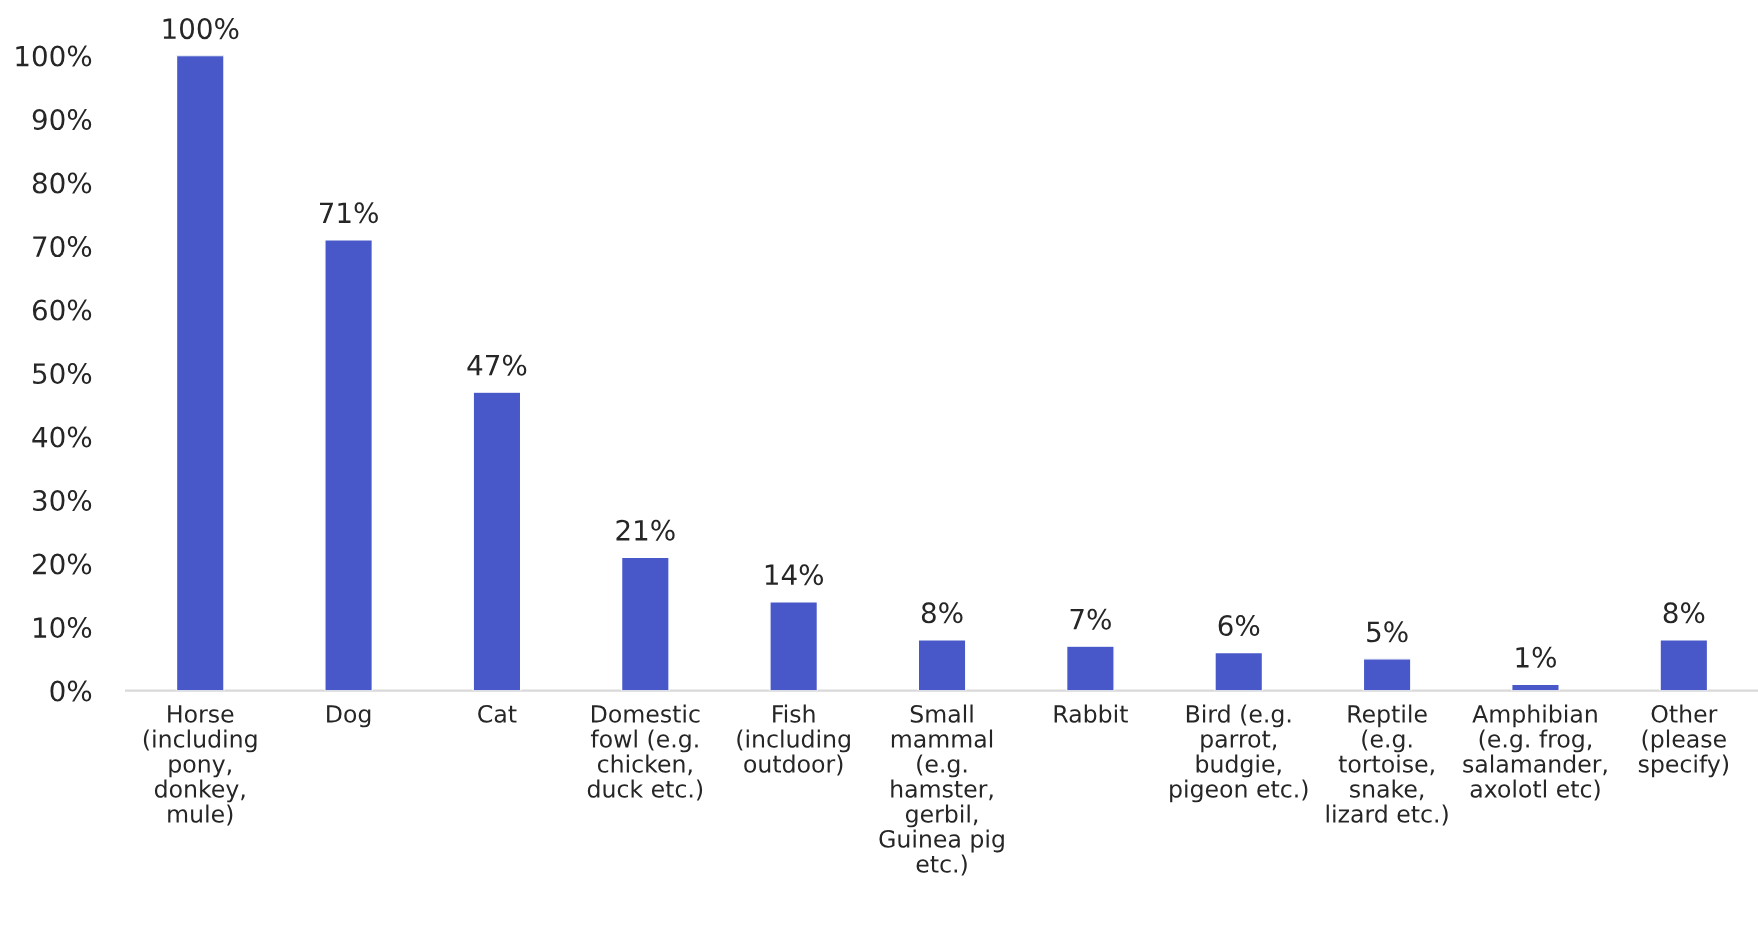 The height and width of the screenshot is (927, 1758). I want to click on data-label: 7%, so click(1090, 619).